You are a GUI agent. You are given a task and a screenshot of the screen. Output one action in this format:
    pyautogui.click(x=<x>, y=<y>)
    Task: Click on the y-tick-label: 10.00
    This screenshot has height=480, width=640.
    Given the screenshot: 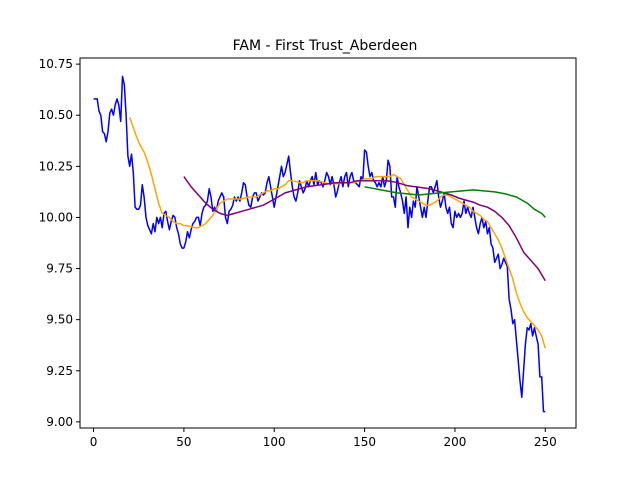 What is the action you would take?
    pyautogui.click(x=56, y=217)
    